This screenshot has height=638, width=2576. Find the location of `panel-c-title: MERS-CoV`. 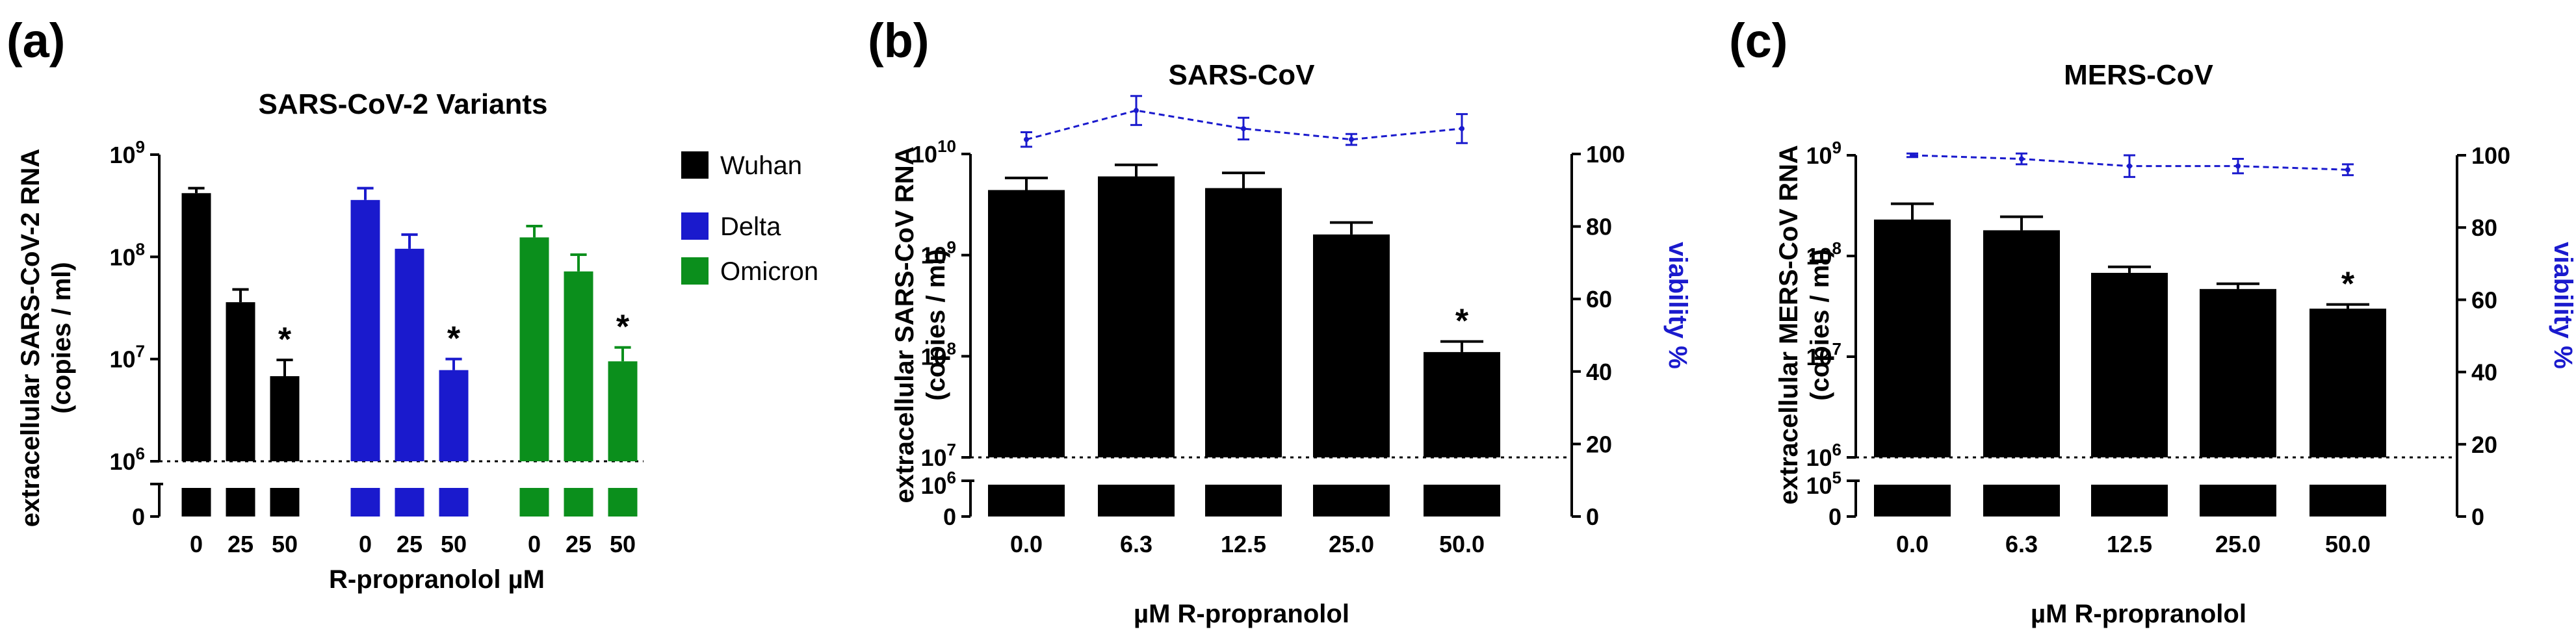

panel-c-title: MERS-CoV is located at coordinates (2138, 75).